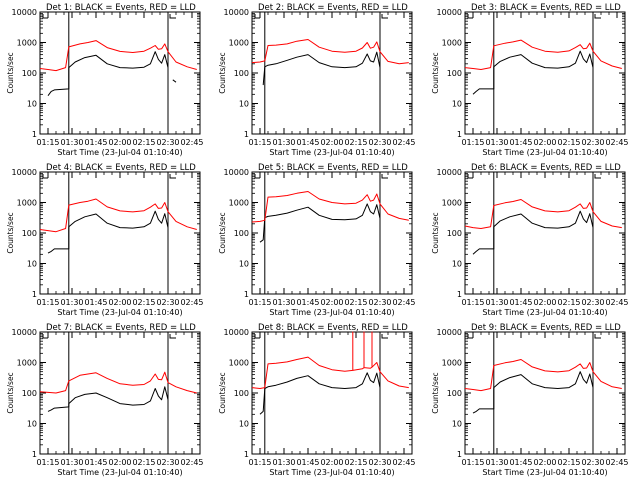  What do you see at coordinates (121, 168) in the screenshot?
I see `chart-title: Det 4: BLACK = Events, RED = LLD` at bounding box center [121, 168].